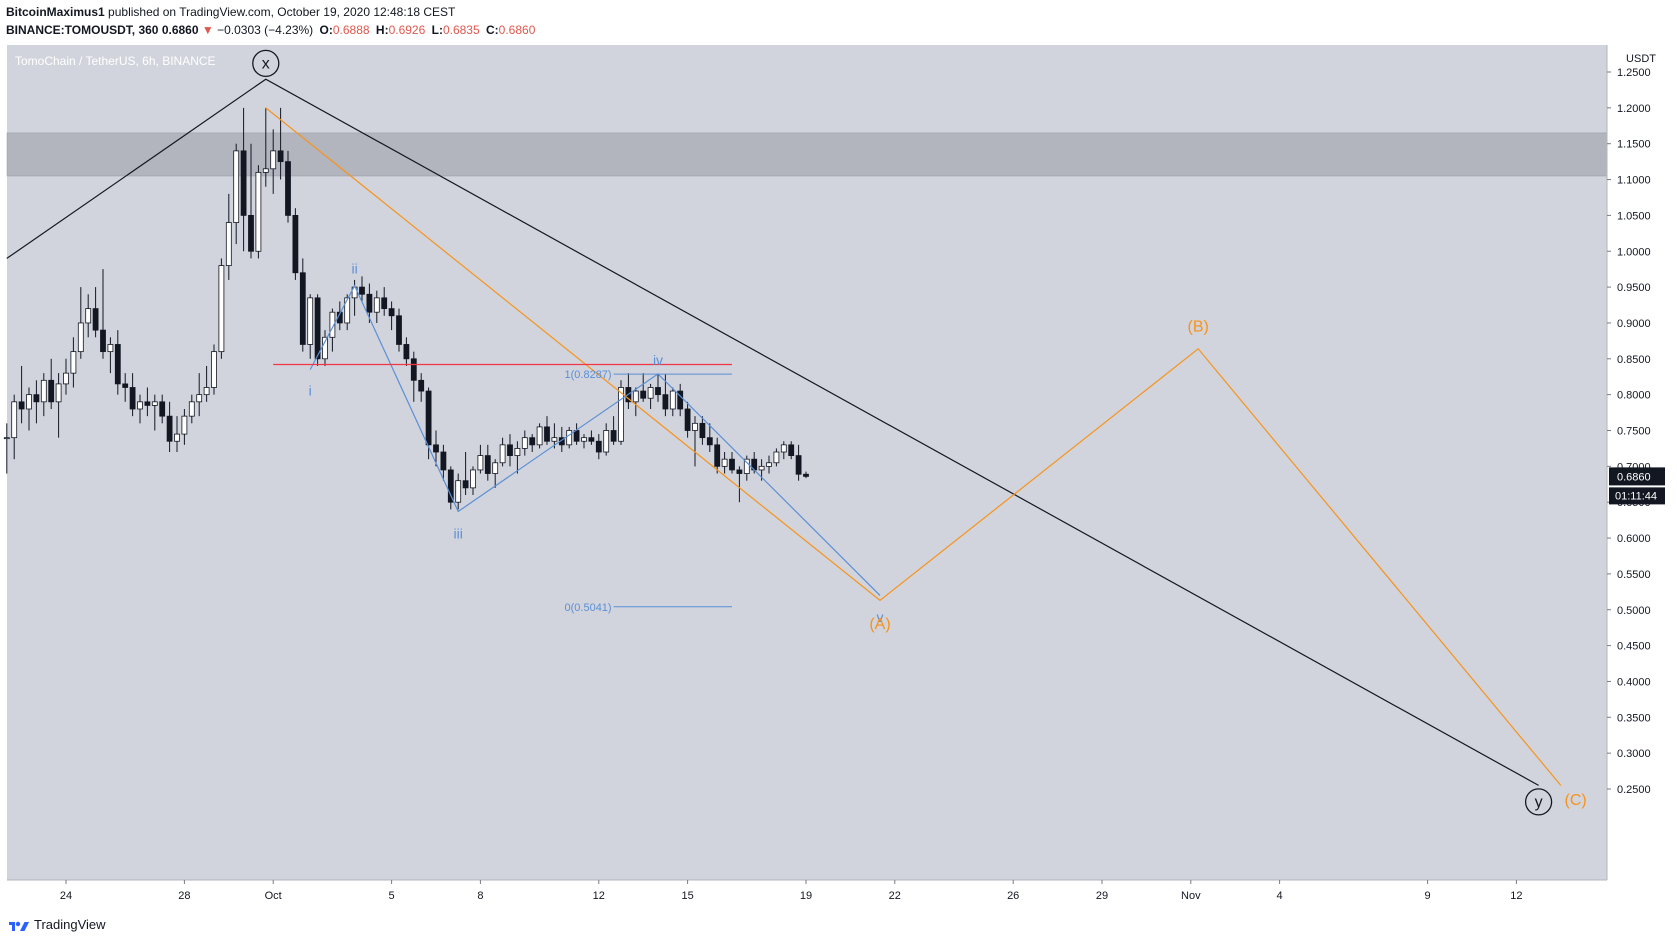  I want to click on tradingview-brand: TradingView, so click(70, 924).